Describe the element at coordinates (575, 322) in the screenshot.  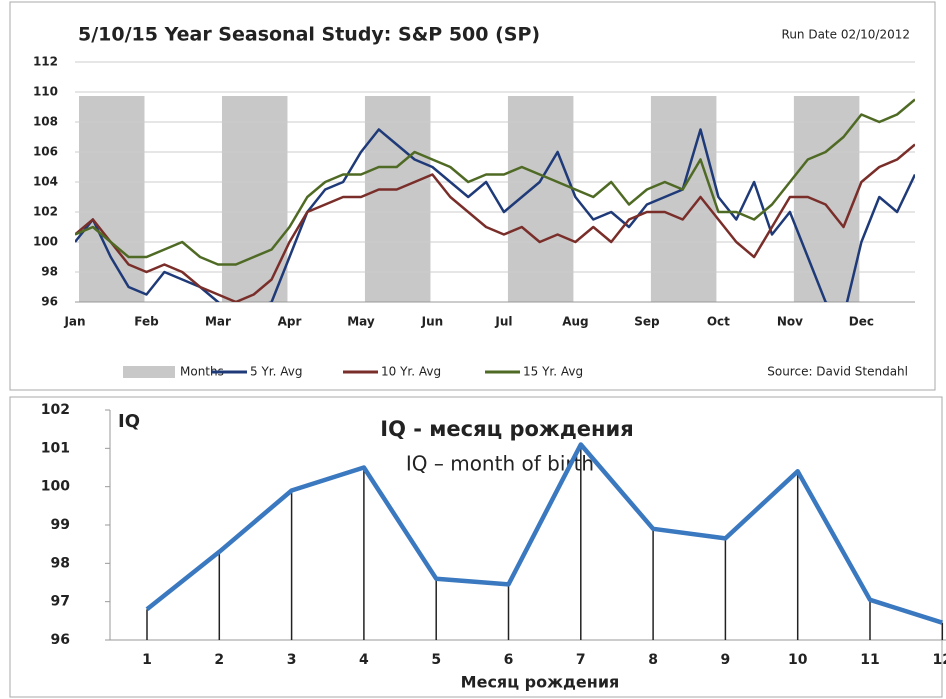
I see `x-tick-label: Aug` at that location.